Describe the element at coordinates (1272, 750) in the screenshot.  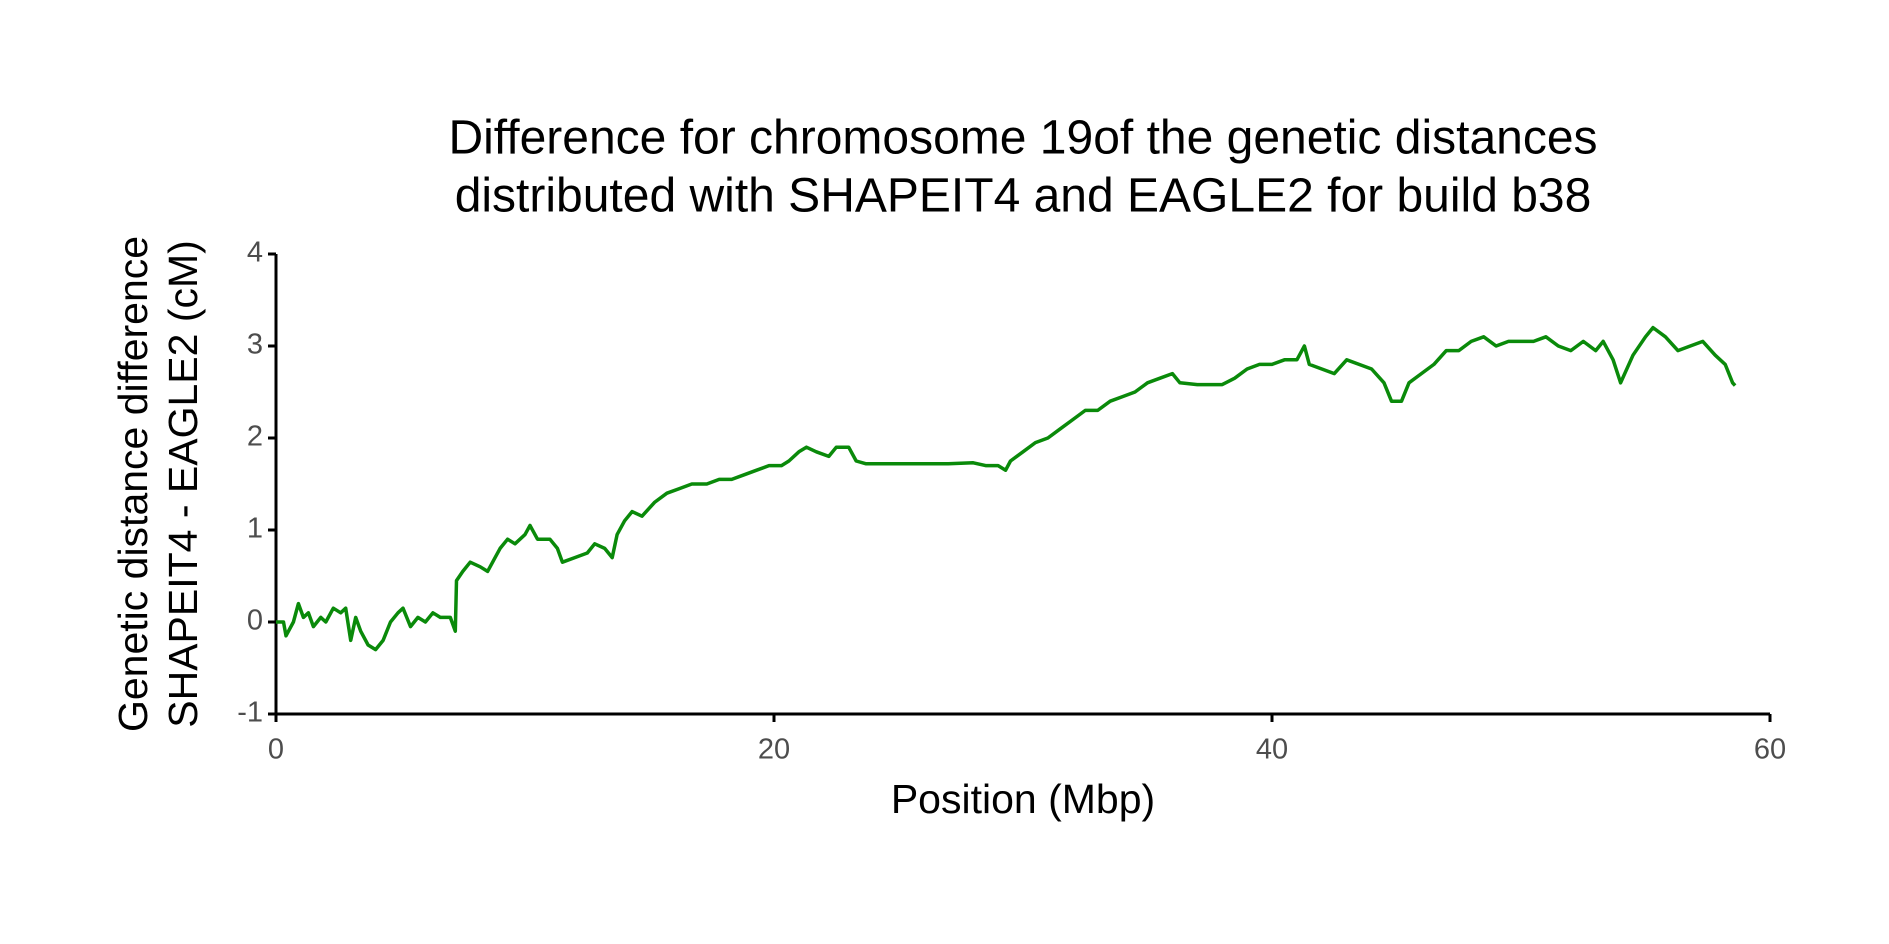
I see `x-tick-label: 40` at that location.